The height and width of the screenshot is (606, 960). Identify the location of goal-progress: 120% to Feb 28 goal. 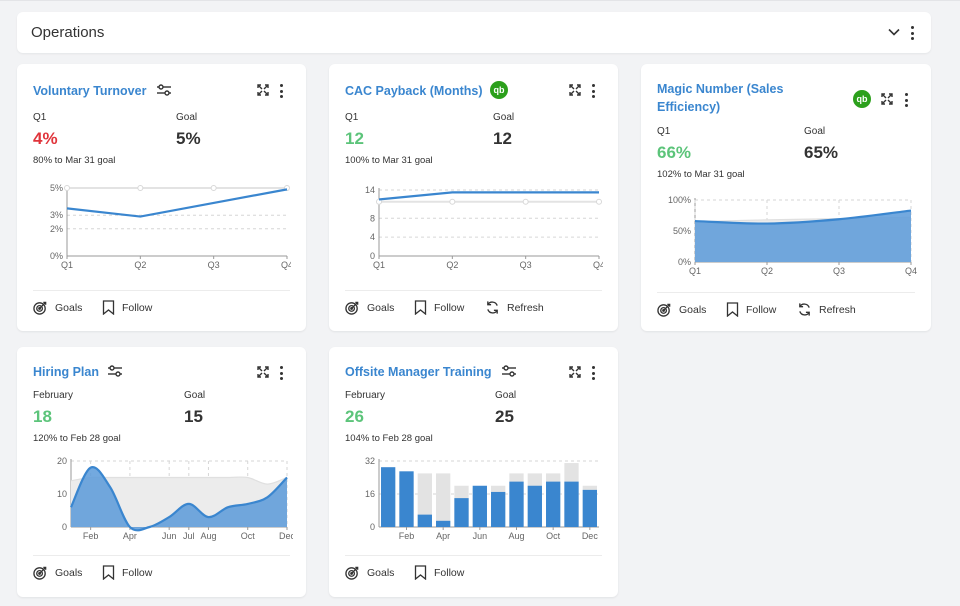
(77, 438).